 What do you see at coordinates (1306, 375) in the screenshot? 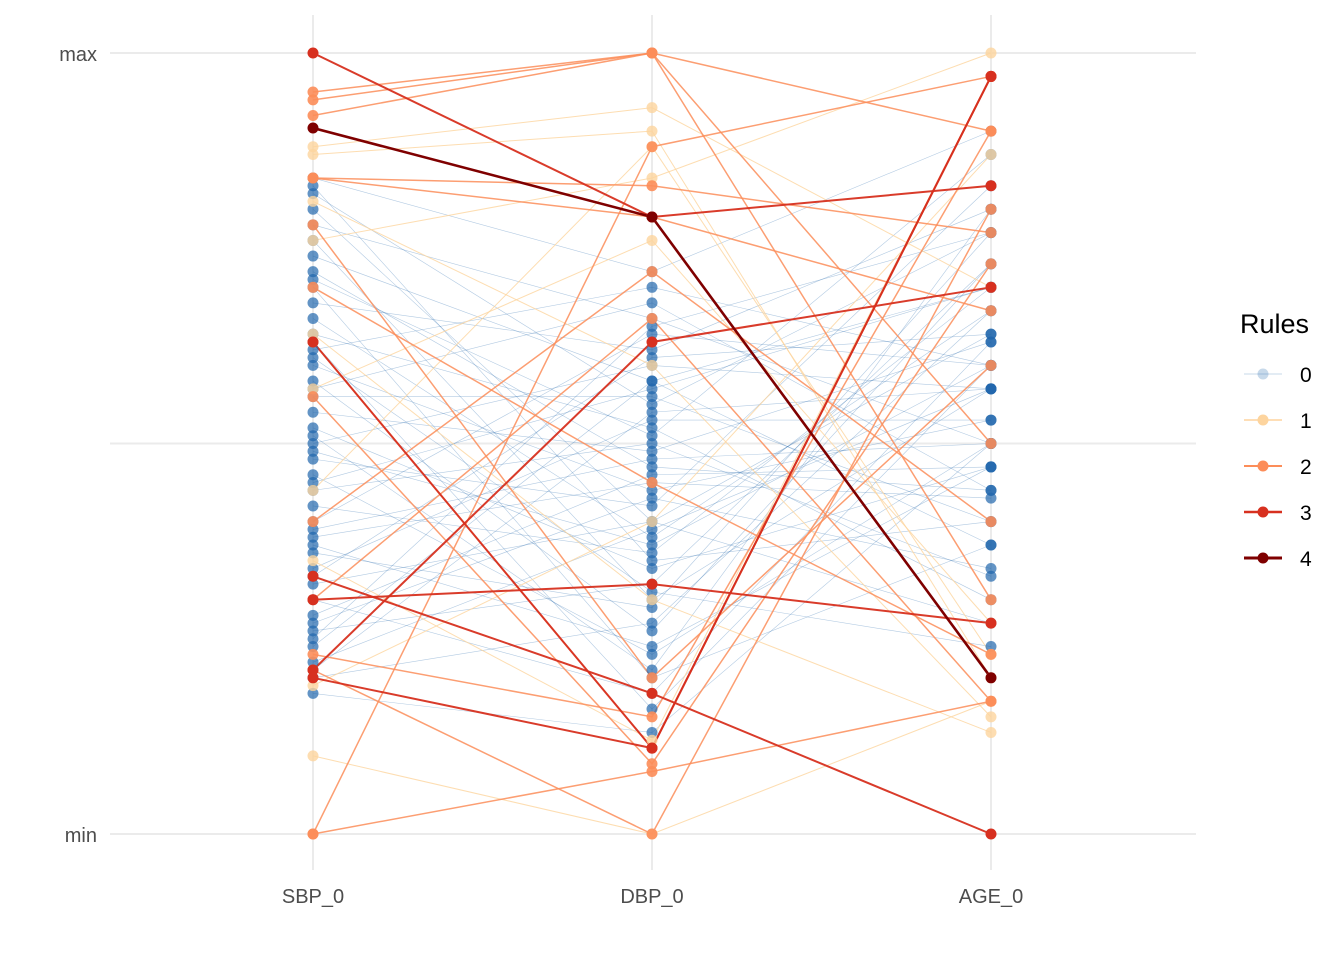
I see `legend-label-0: 0` at bounding box center [1306, 375].